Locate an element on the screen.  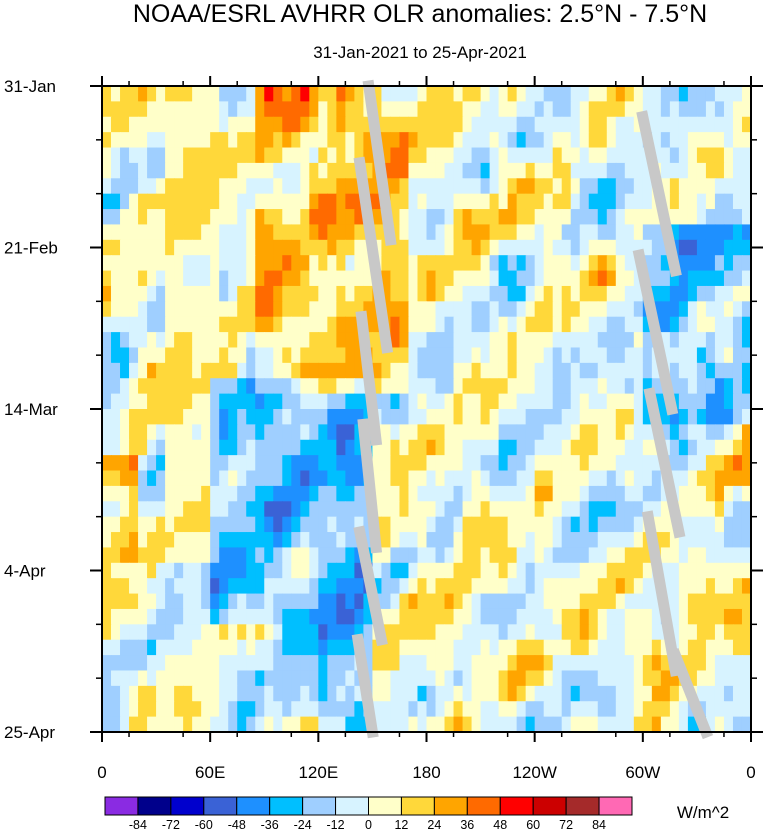
missing-data-streak is located at coordinates (373, 255).